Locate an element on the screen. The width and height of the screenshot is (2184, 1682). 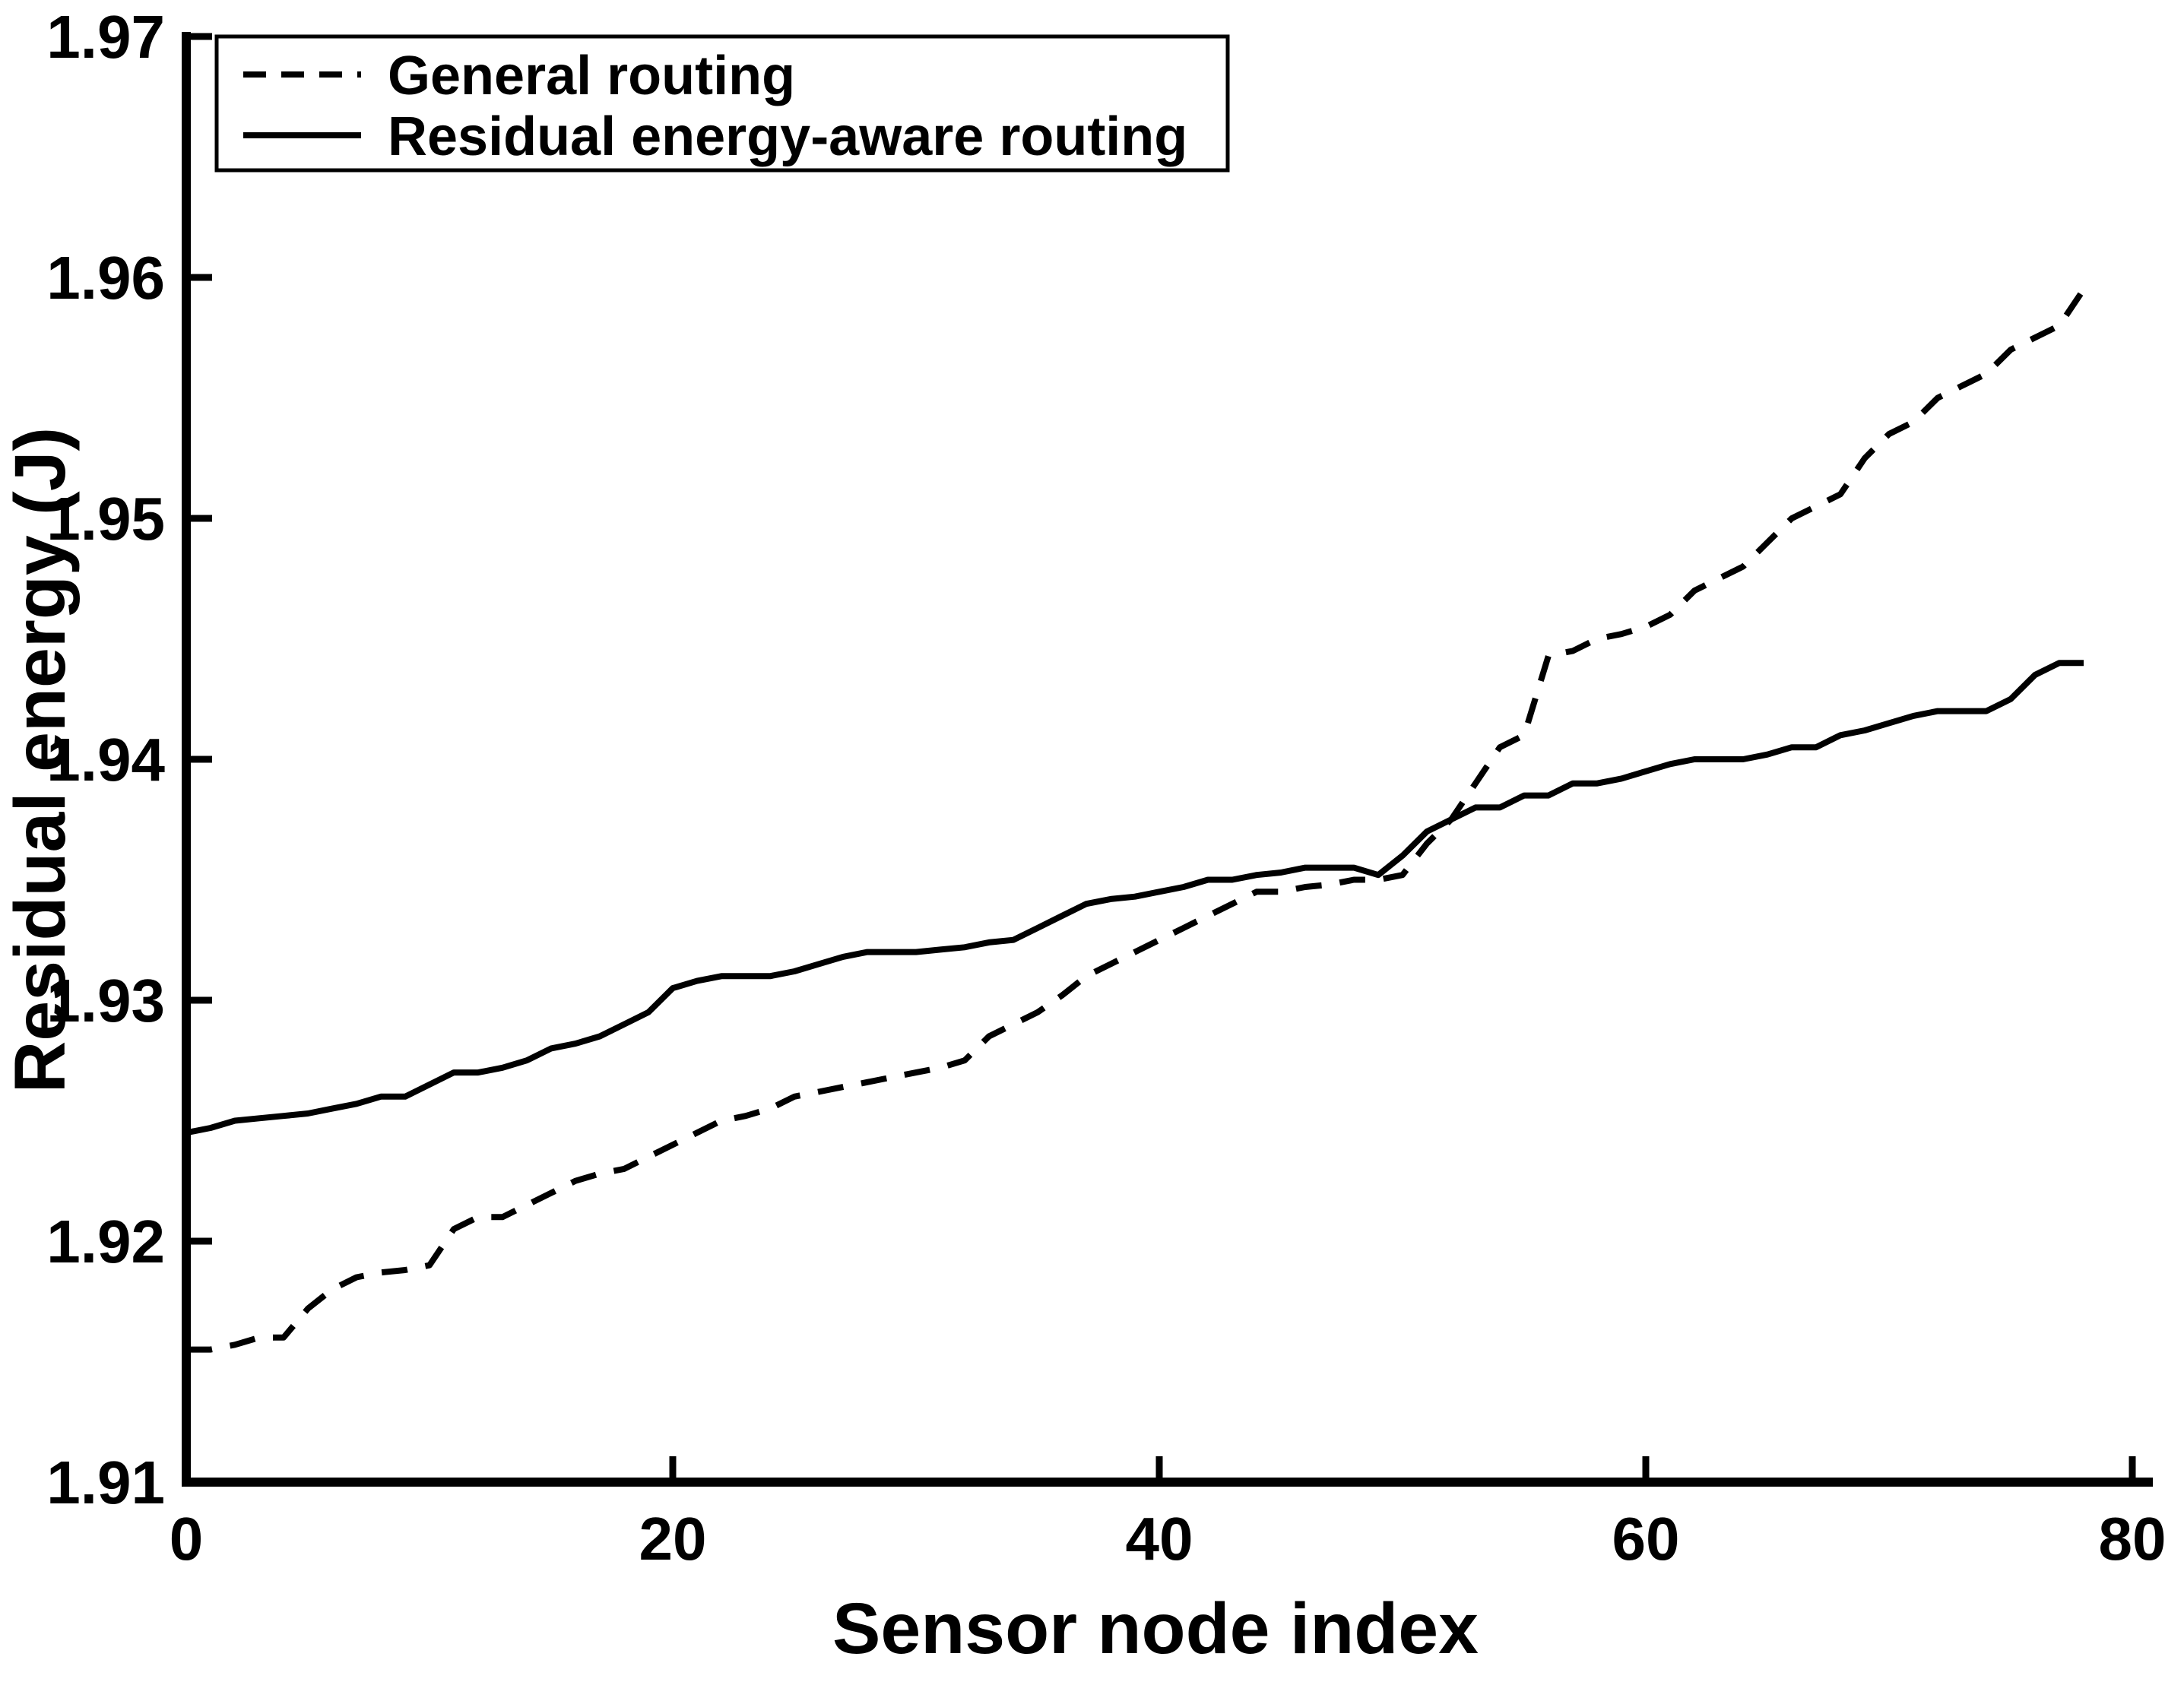
y-axis-label: Residual energy (J) is located at coordinates (40, 760).